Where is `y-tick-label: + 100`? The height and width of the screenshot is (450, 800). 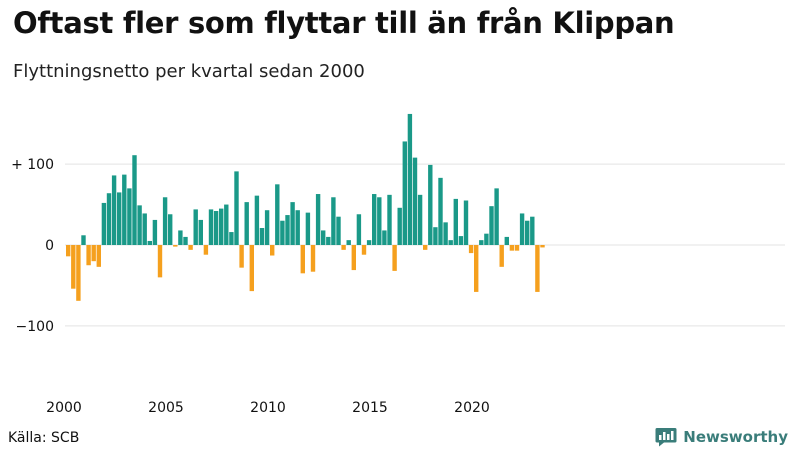
y-tick-label: + 100 is located at coordinates (32, 165).